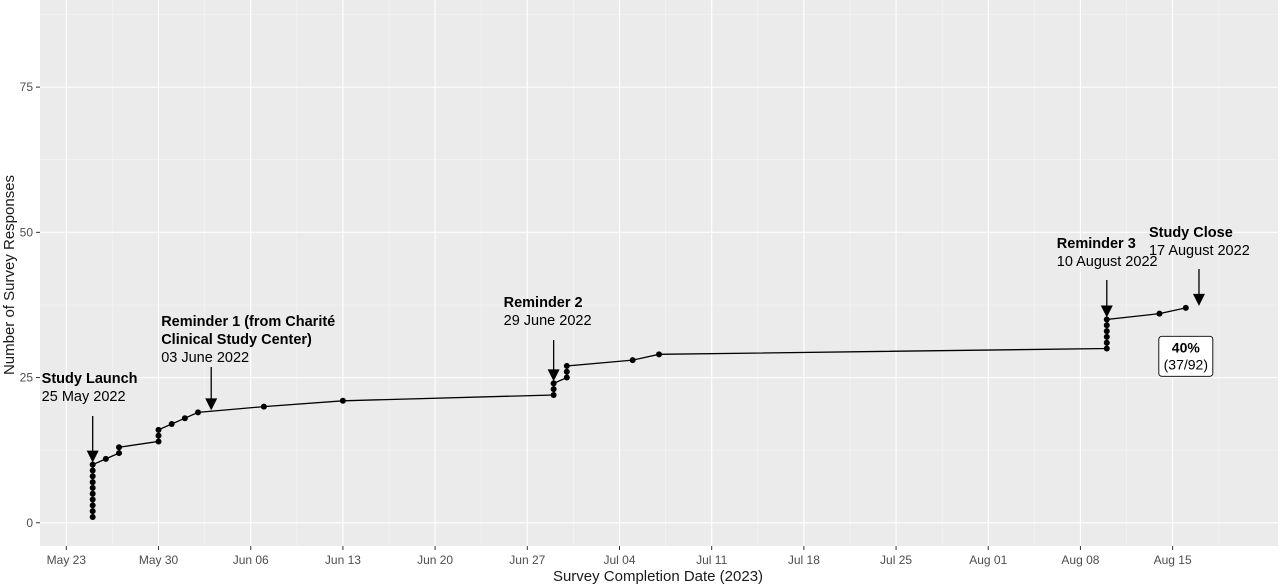 The image size is (1280, 586). I want to click on annotation-title: Reminder 3, so click(1096, 244).